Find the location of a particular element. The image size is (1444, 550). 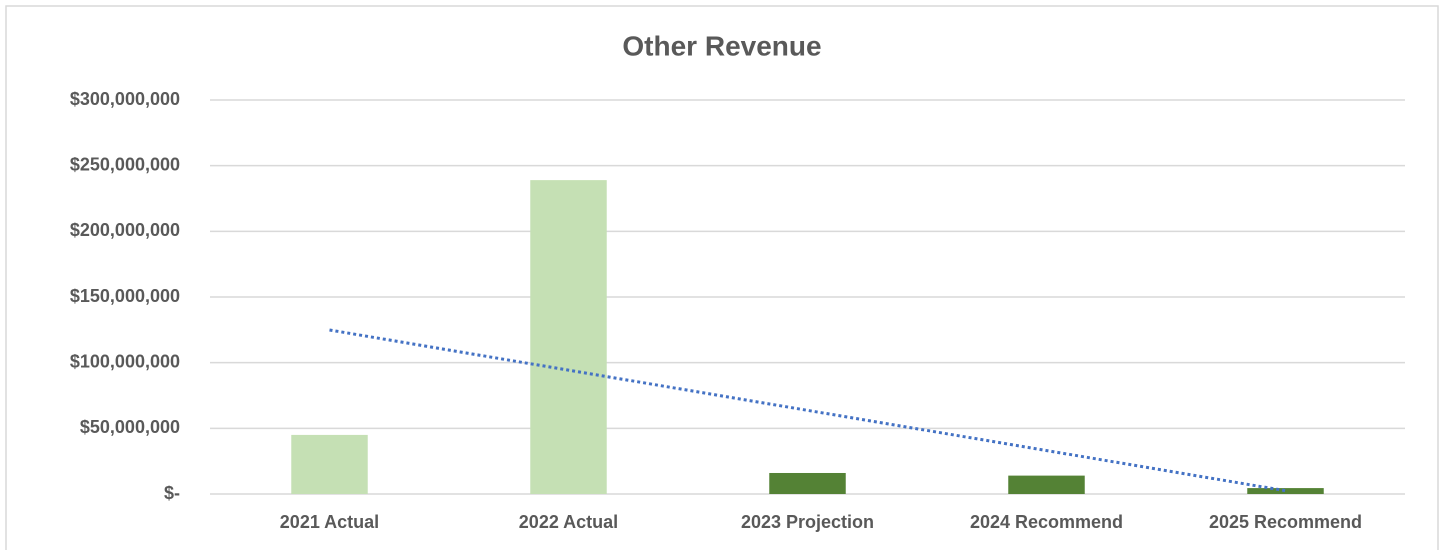

x-tick-label: 2021 Actual is located at coordinates (329, 522).